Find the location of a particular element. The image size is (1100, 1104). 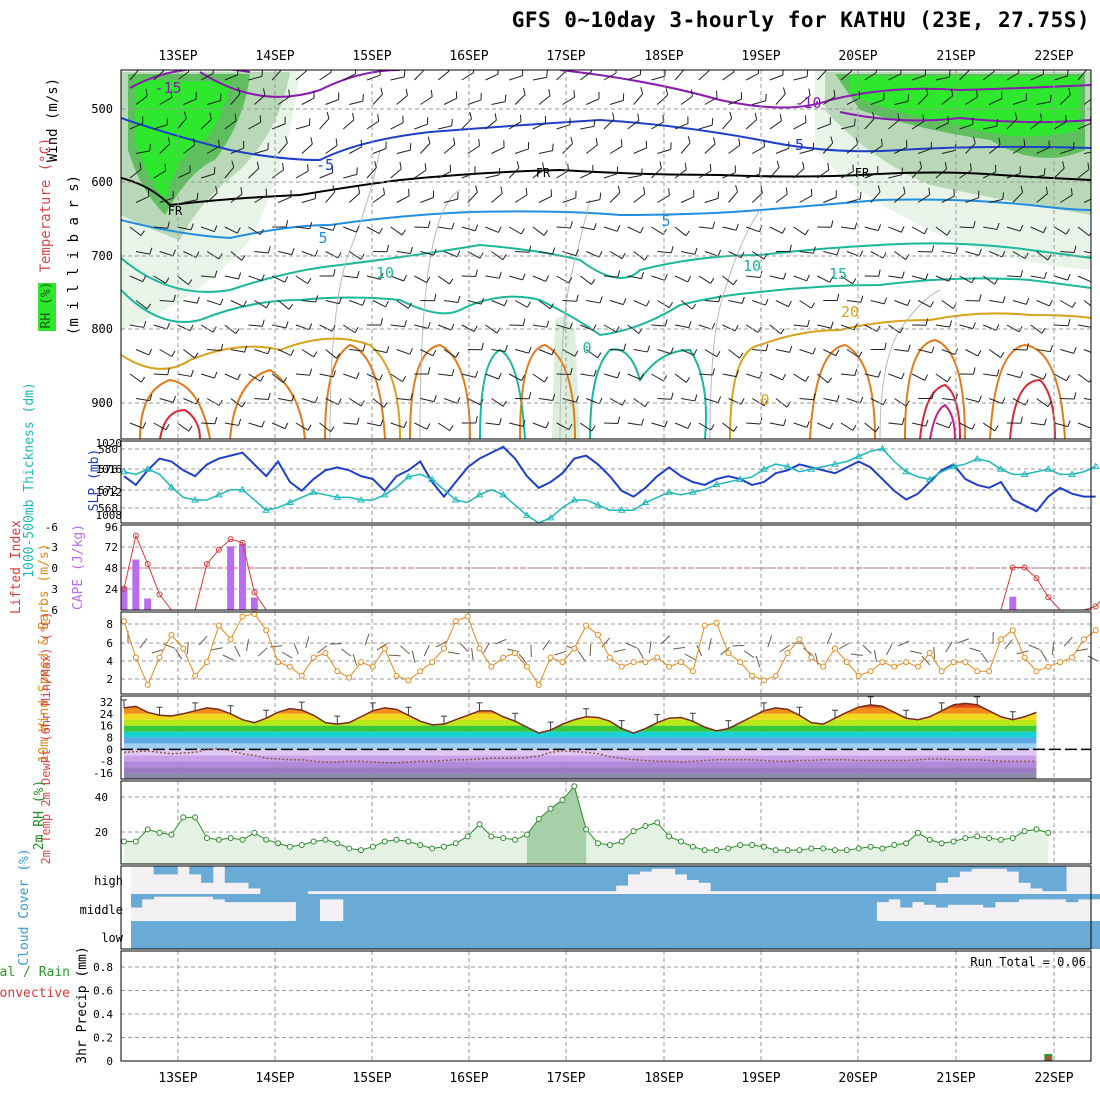

cape-tick-2: 48 is located at coordinates (111, 568).